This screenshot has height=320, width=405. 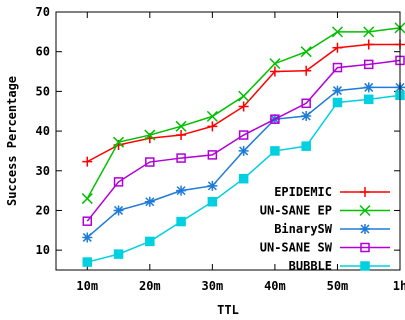 I want to click on y-tick-label: 70, so click(x=43, y=12).